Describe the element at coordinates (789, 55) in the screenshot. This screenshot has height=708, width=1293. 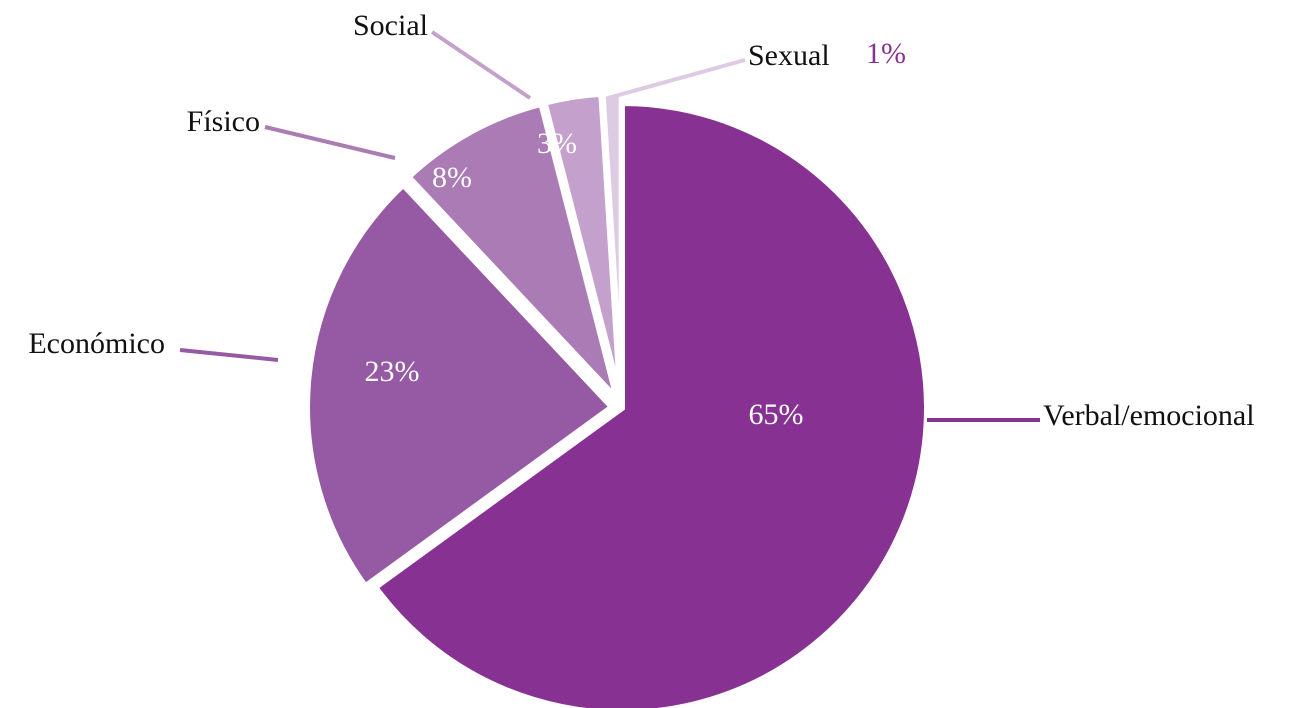
I see `category-label: Sexual` at that location.